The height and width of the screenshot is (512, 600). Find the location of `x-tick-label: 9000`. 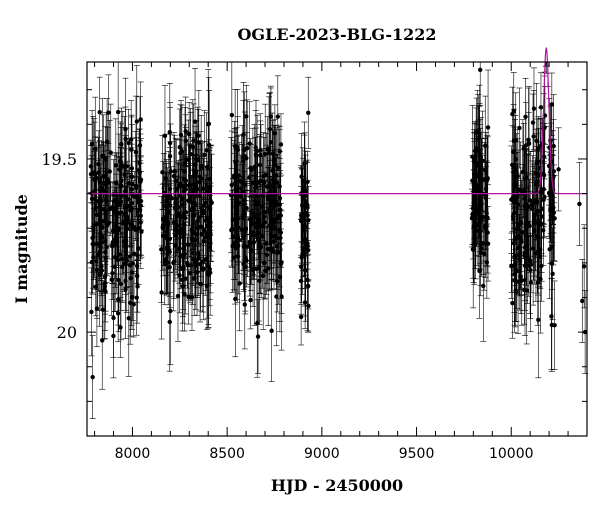

x-tick-label: 9000 is located at coordinates (322, 454).